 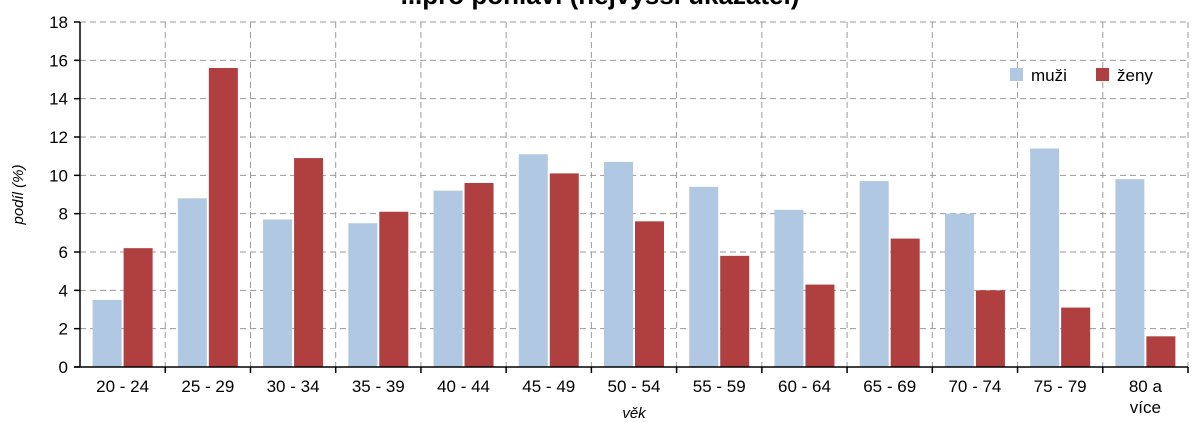 What do you see at coordinates (634, 386) in the screenshot?
I see `x-tick-label: 50 - 54` at bounding box center [634, 386].